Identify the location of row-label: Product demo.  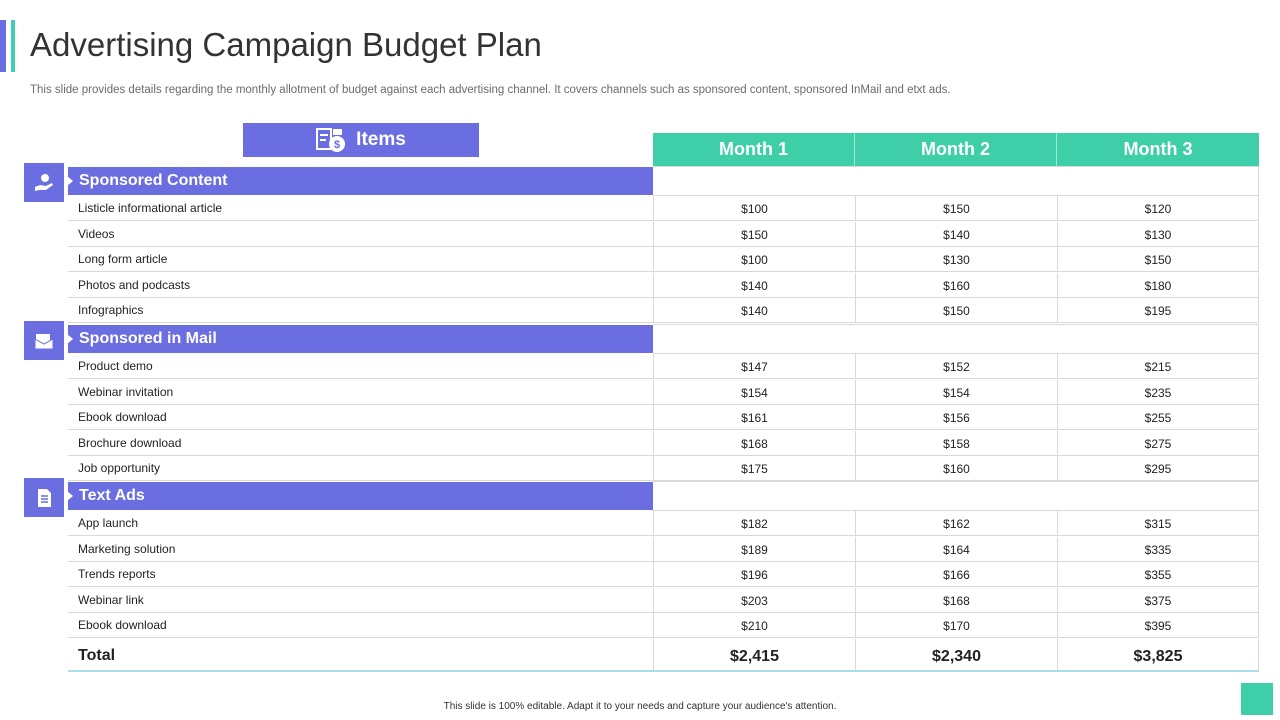
(115, 366).